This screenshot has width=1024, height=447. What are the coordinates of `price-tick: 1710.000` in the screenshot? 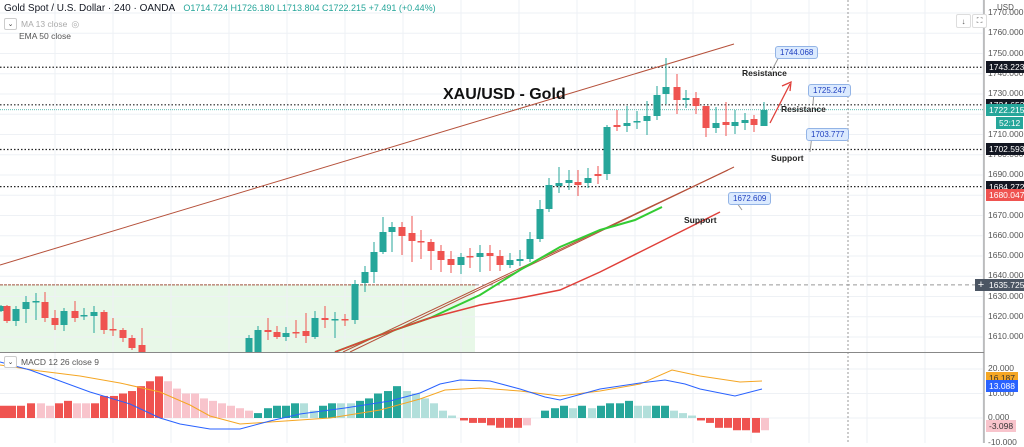 It's located at (1006, 133).